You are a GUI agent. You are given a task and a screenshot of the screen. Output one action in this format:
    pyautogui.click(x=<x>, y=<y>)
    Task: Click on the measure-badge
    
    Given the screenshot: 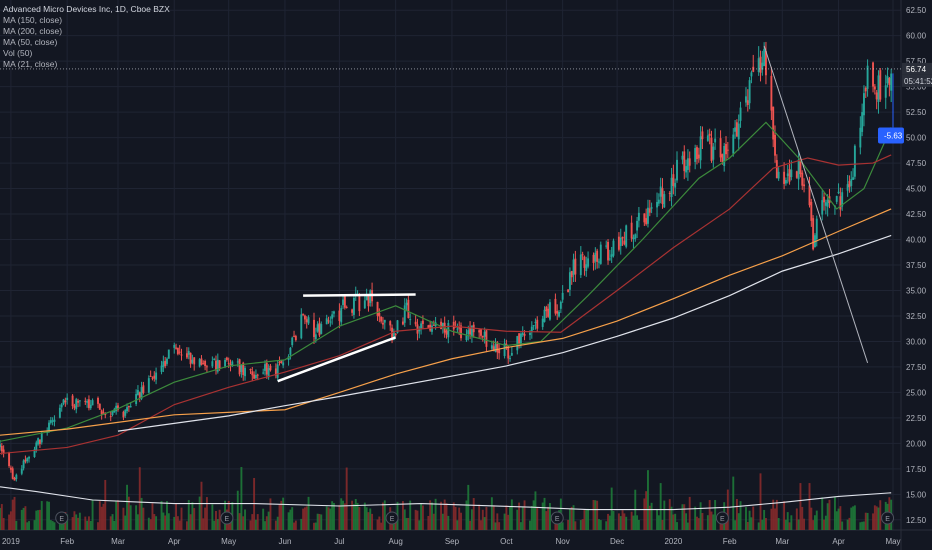 What is the action you would take?
    pyautogui.click(x=891, y=135)
    